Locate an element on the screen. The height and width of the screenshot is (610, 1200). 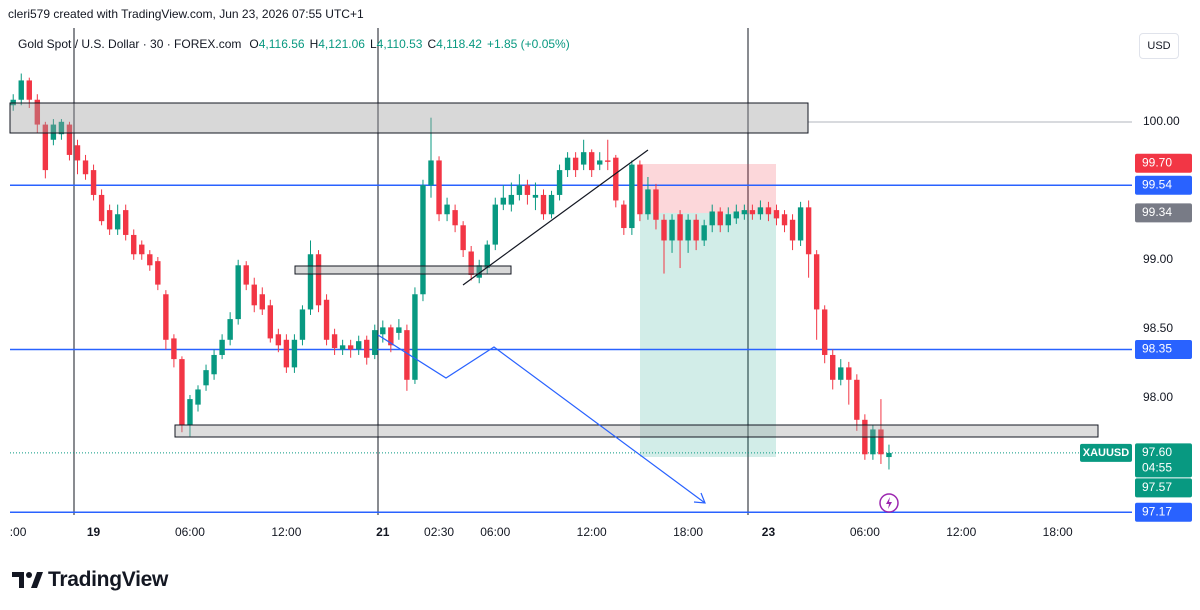
x-tick-label: :00 is located at coordinates (18, 532).